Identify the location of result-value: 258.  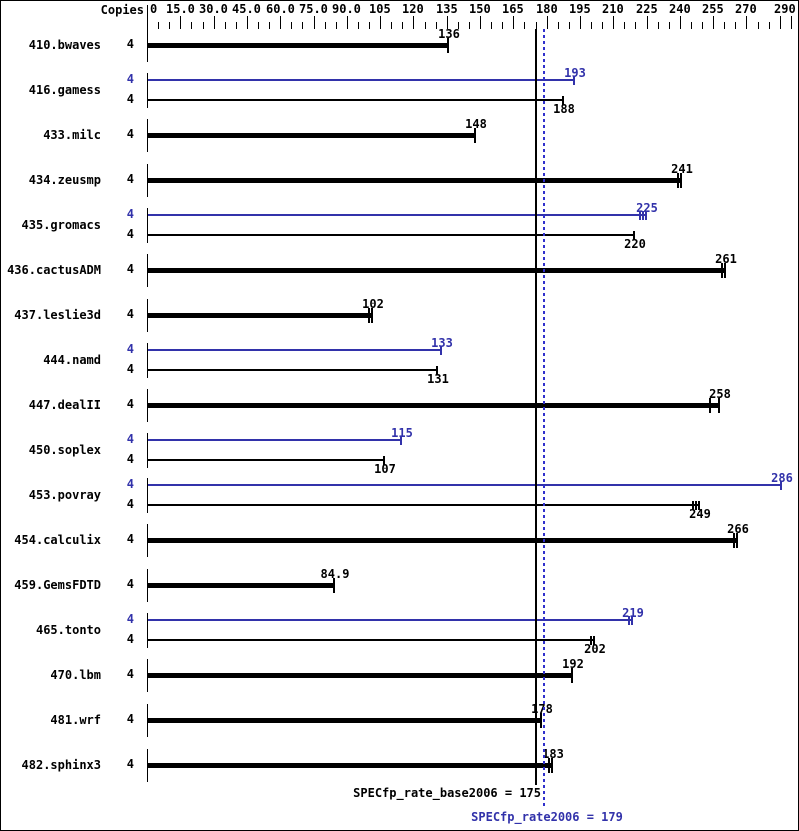
(720, 394).